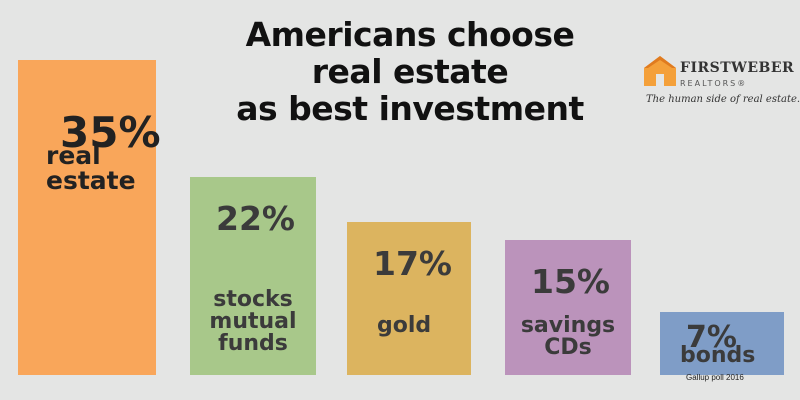  What do you see at coordinates (255, 218) in the screenshot?
I see `value-label-stocks: 22%` at bounding box center [255, 218].